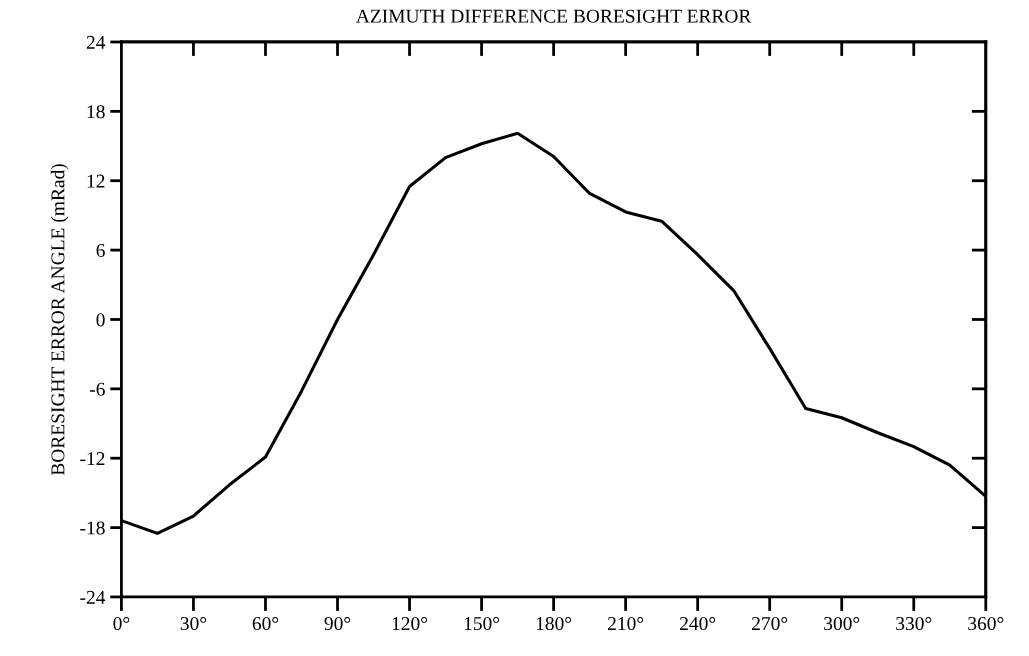  I want to click on x-tick-label: 300°, so click(842, 623).